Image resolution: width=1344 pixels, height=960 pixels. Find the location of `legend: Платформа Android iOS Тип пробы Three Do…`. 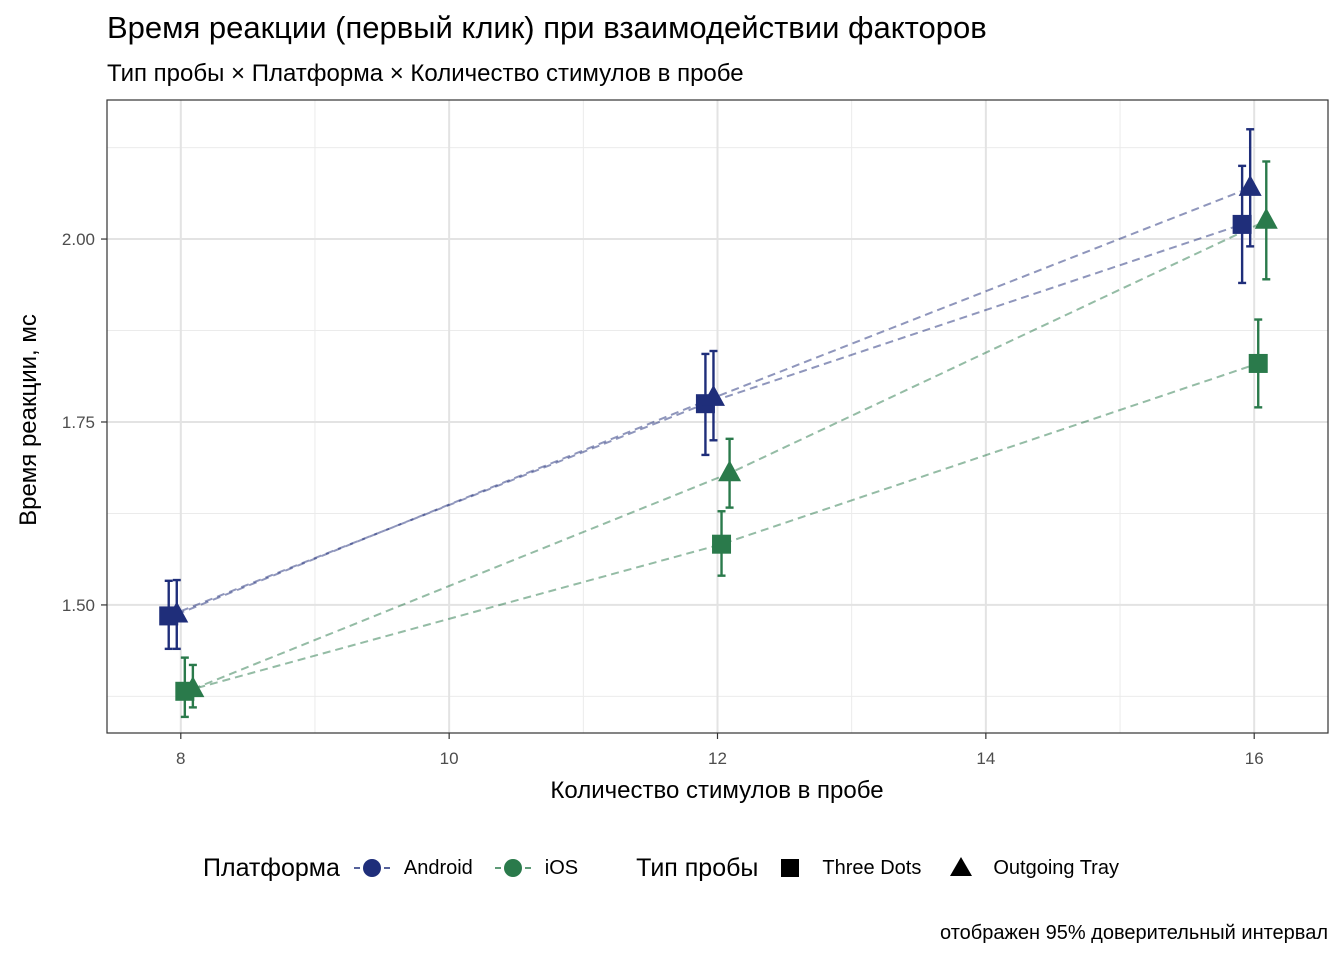

legend: Платформа Android iOS Тип пробы Three Do… is located at coordinates (672, 868).